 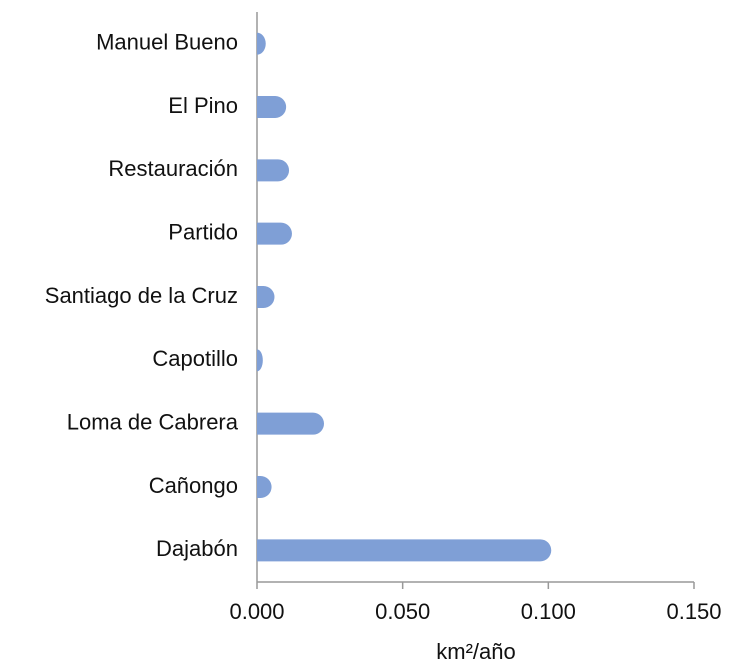 What do you see at coordinates (153, 421) in the screenshot?
I see `y-tick-label: Loma de Cabrera` at bounding box center [153, 421].